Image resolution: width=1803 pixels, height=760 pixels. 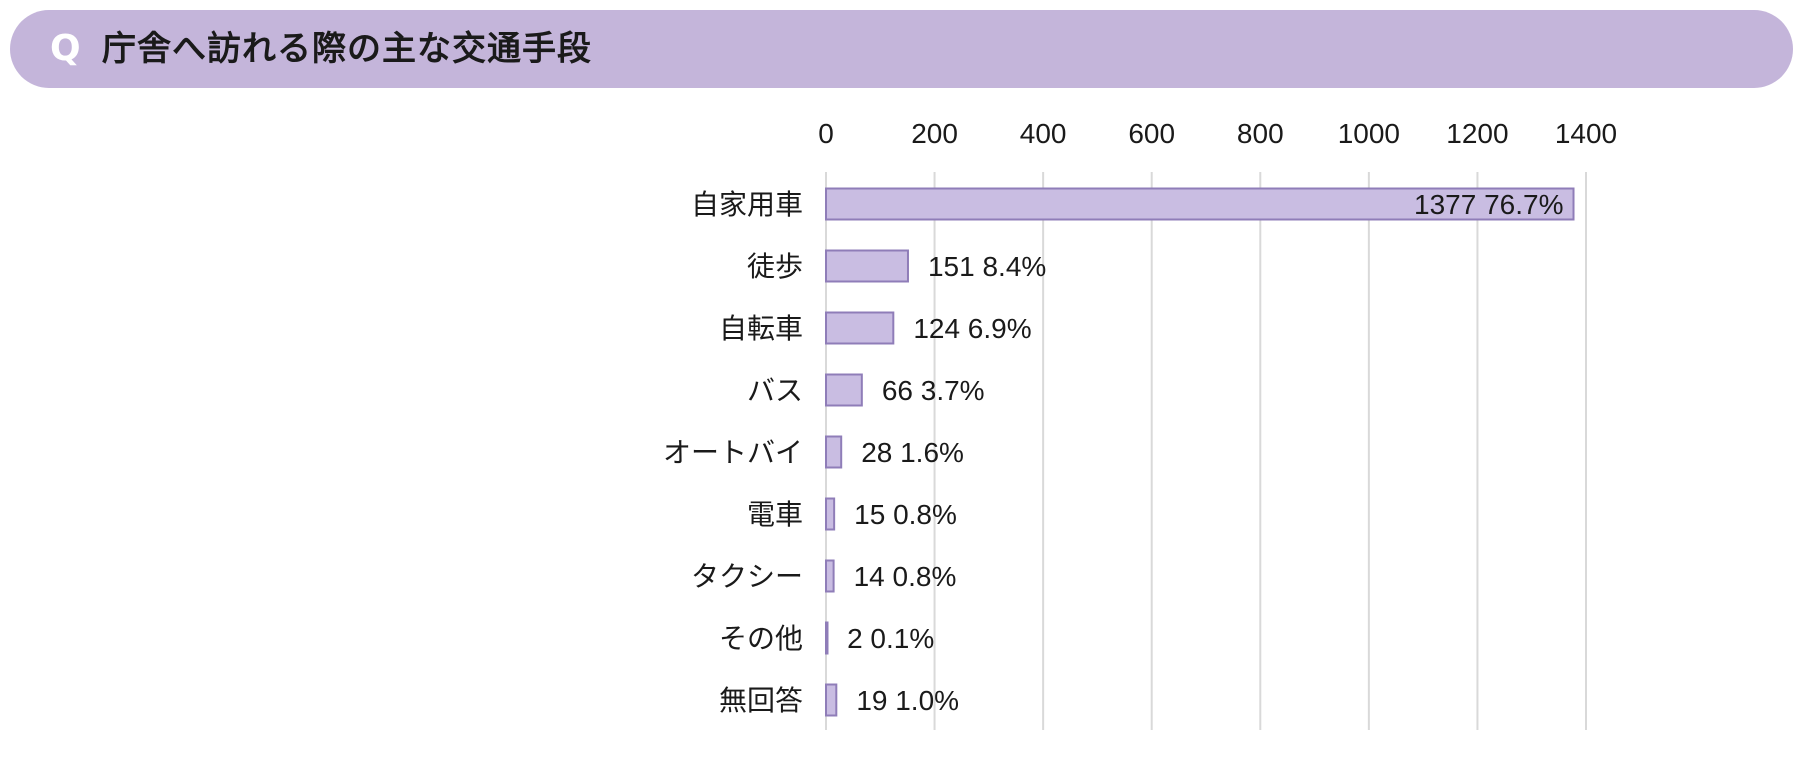 I want to click on x-axis-ticks: 0 200 400 600 800 1000 1200 1400, so click(x=1217, y=133).